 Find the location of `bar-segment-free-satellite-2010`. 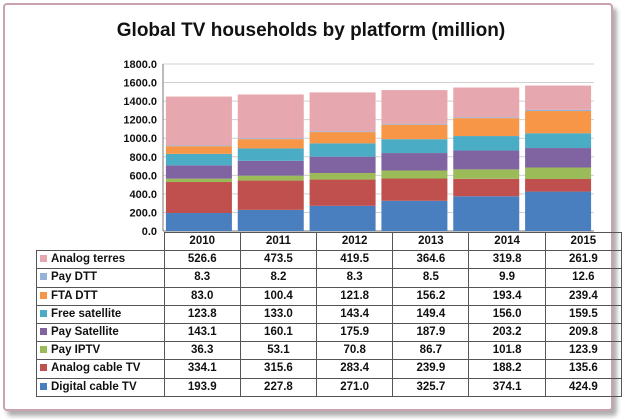

bar-segment-free-satellite-2010 is located at coordinates (198, 159).